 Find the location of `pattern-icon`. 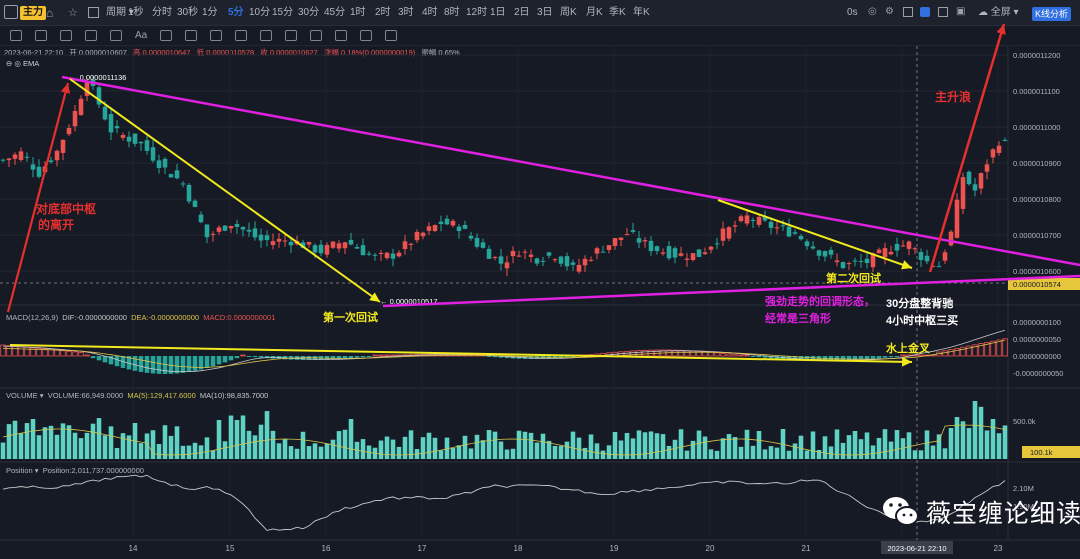

pattern-icon is located at coordinates (216, 35).